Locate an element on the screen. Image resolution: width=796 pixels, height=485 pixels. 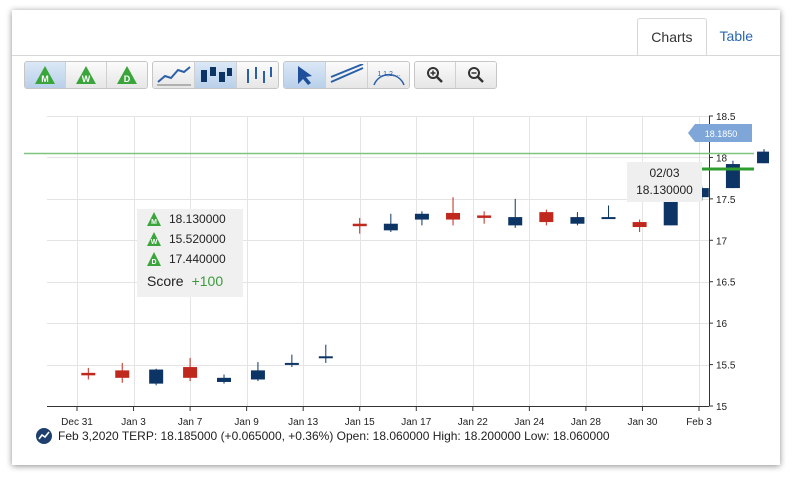
trendline-tool-button is located at coordinates (347, 75).